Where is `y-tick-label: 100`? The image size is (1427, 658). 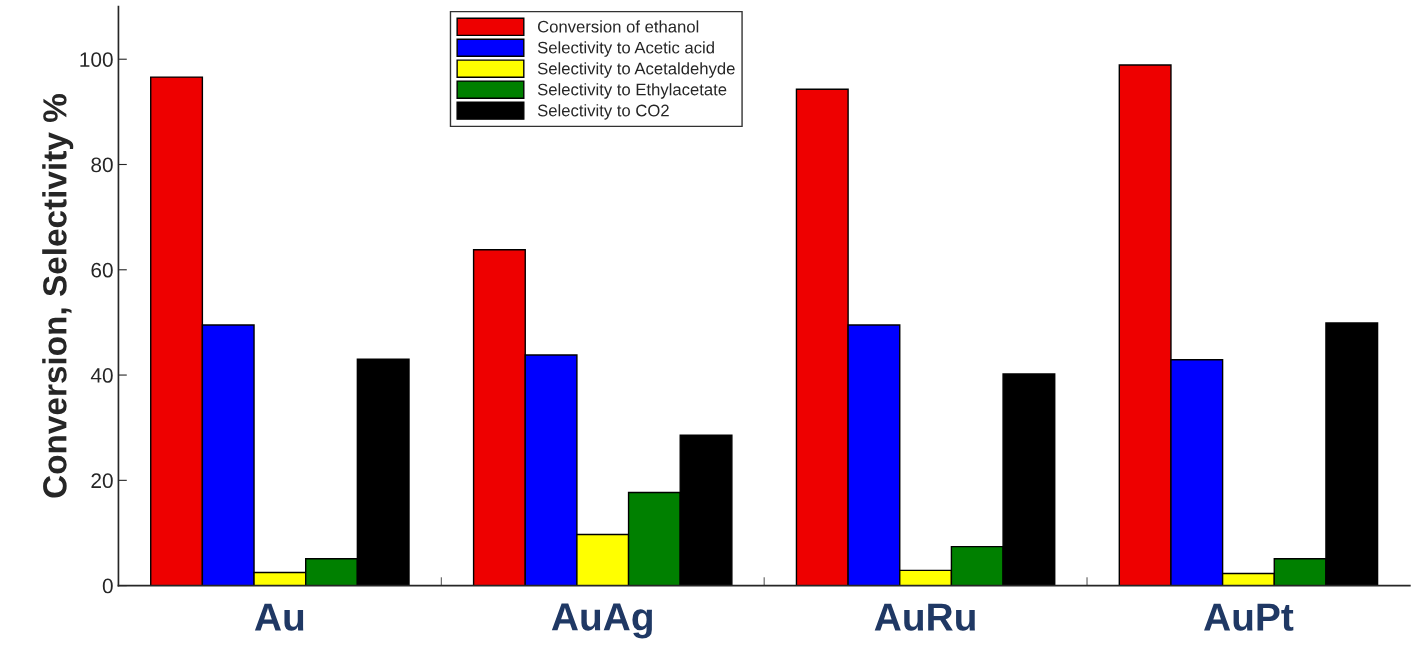
y-tick-label: 100 is located at coordinates (96, 59).